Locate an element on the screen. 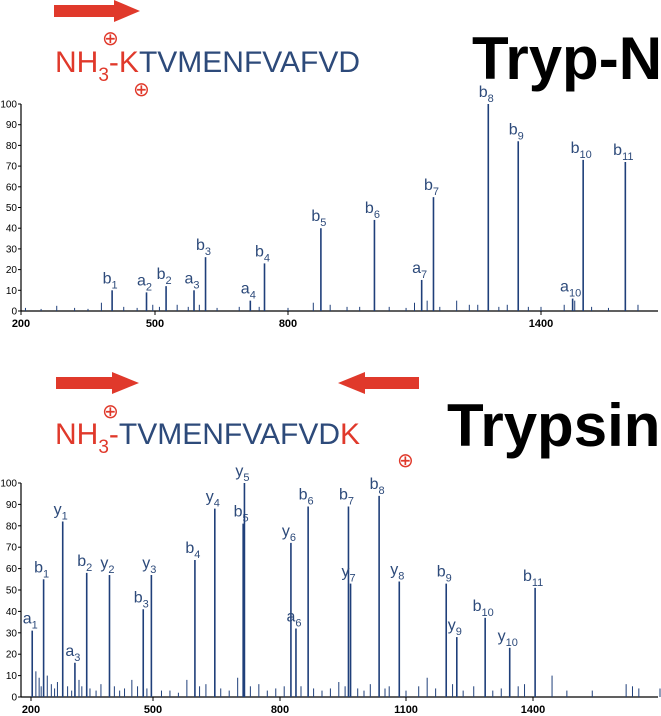 This screenshot has height=716, width=661. x-ticks: 200 500 800 1400 is located at coordinates (282, 320).